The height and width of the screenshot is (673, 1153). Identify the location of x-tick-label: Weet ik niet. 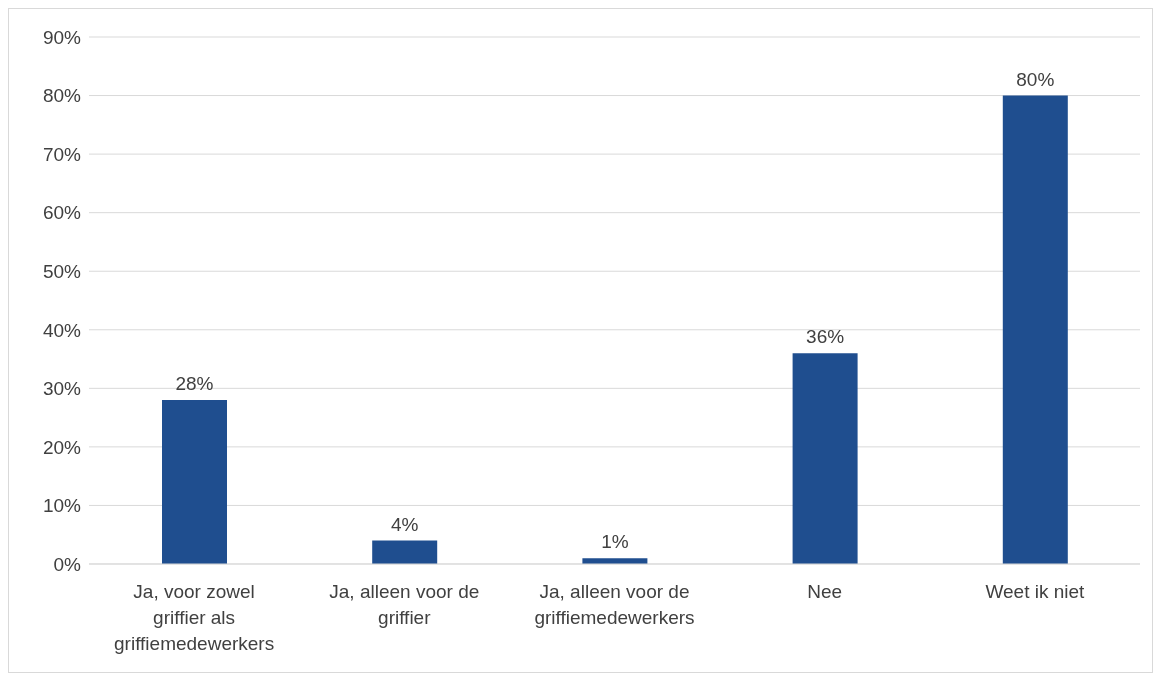
(1035, 591).